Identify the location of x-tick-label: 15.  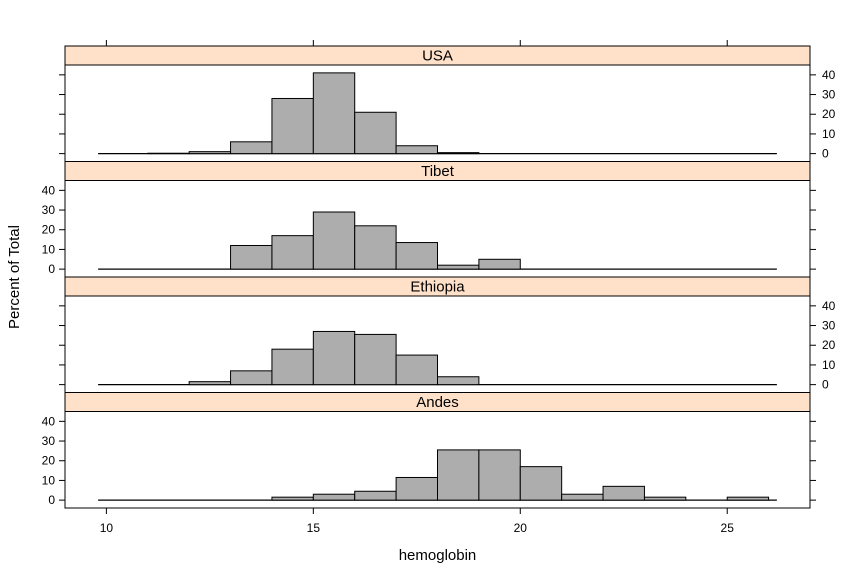
(314, 528).